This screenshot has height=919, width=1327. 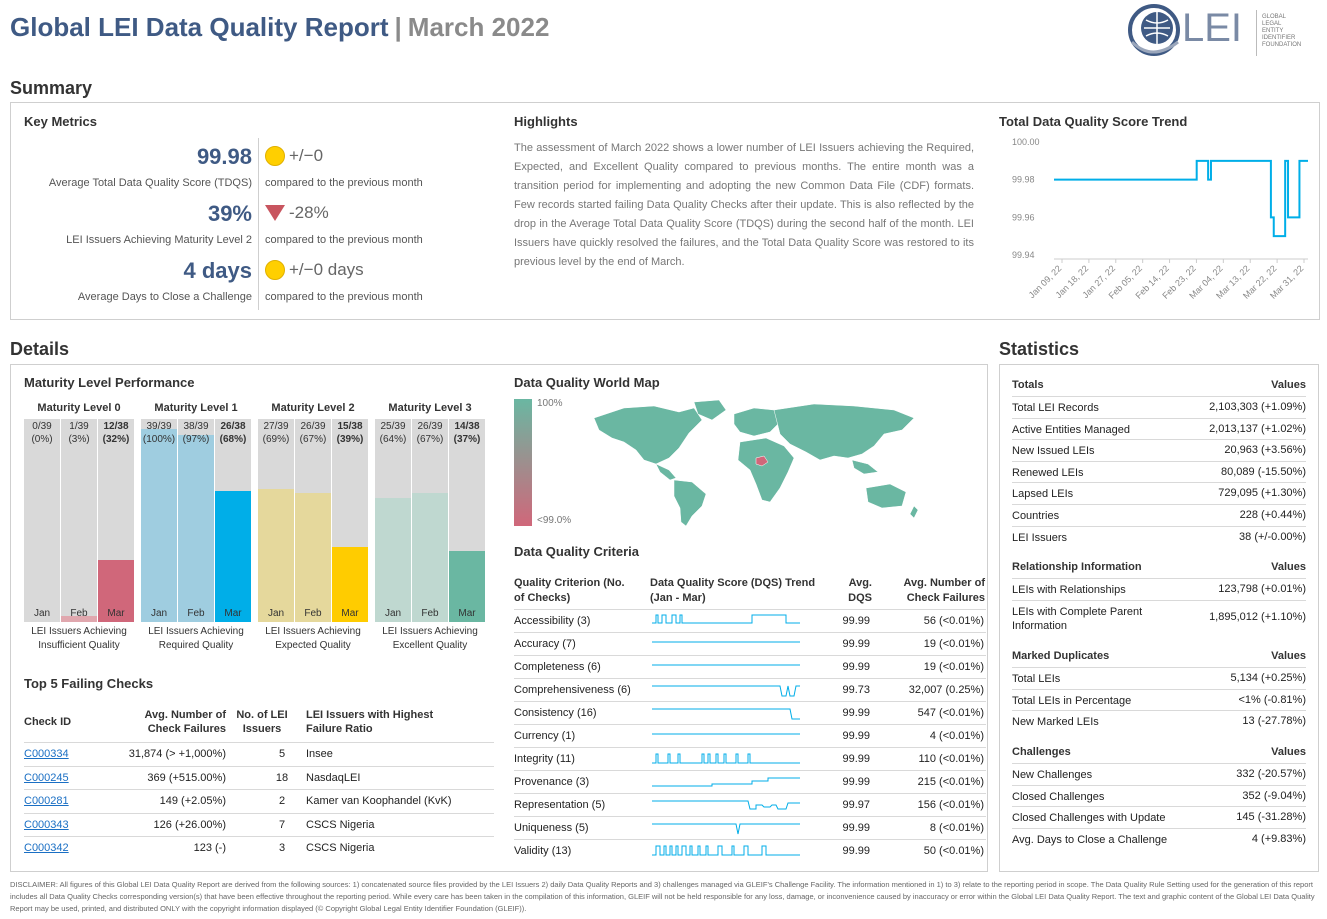 What do you see at coordinates (953, 851) in the screenshot?
I see `avg-failures-cell: 50 (<0.01%)` at bounding box center [953, 851].